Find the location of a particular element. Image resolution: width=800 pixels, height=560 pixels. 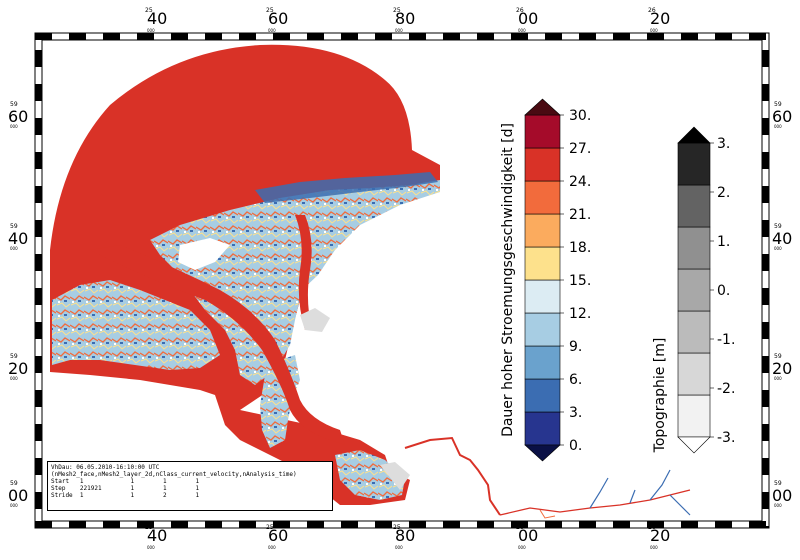

topography-legend-tick-label: -2. is located at coordinates (726, 389).